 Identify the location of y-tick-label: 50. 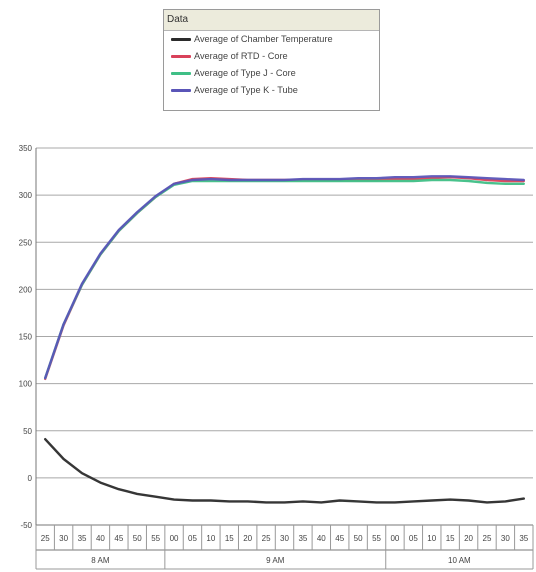
(27, 431).